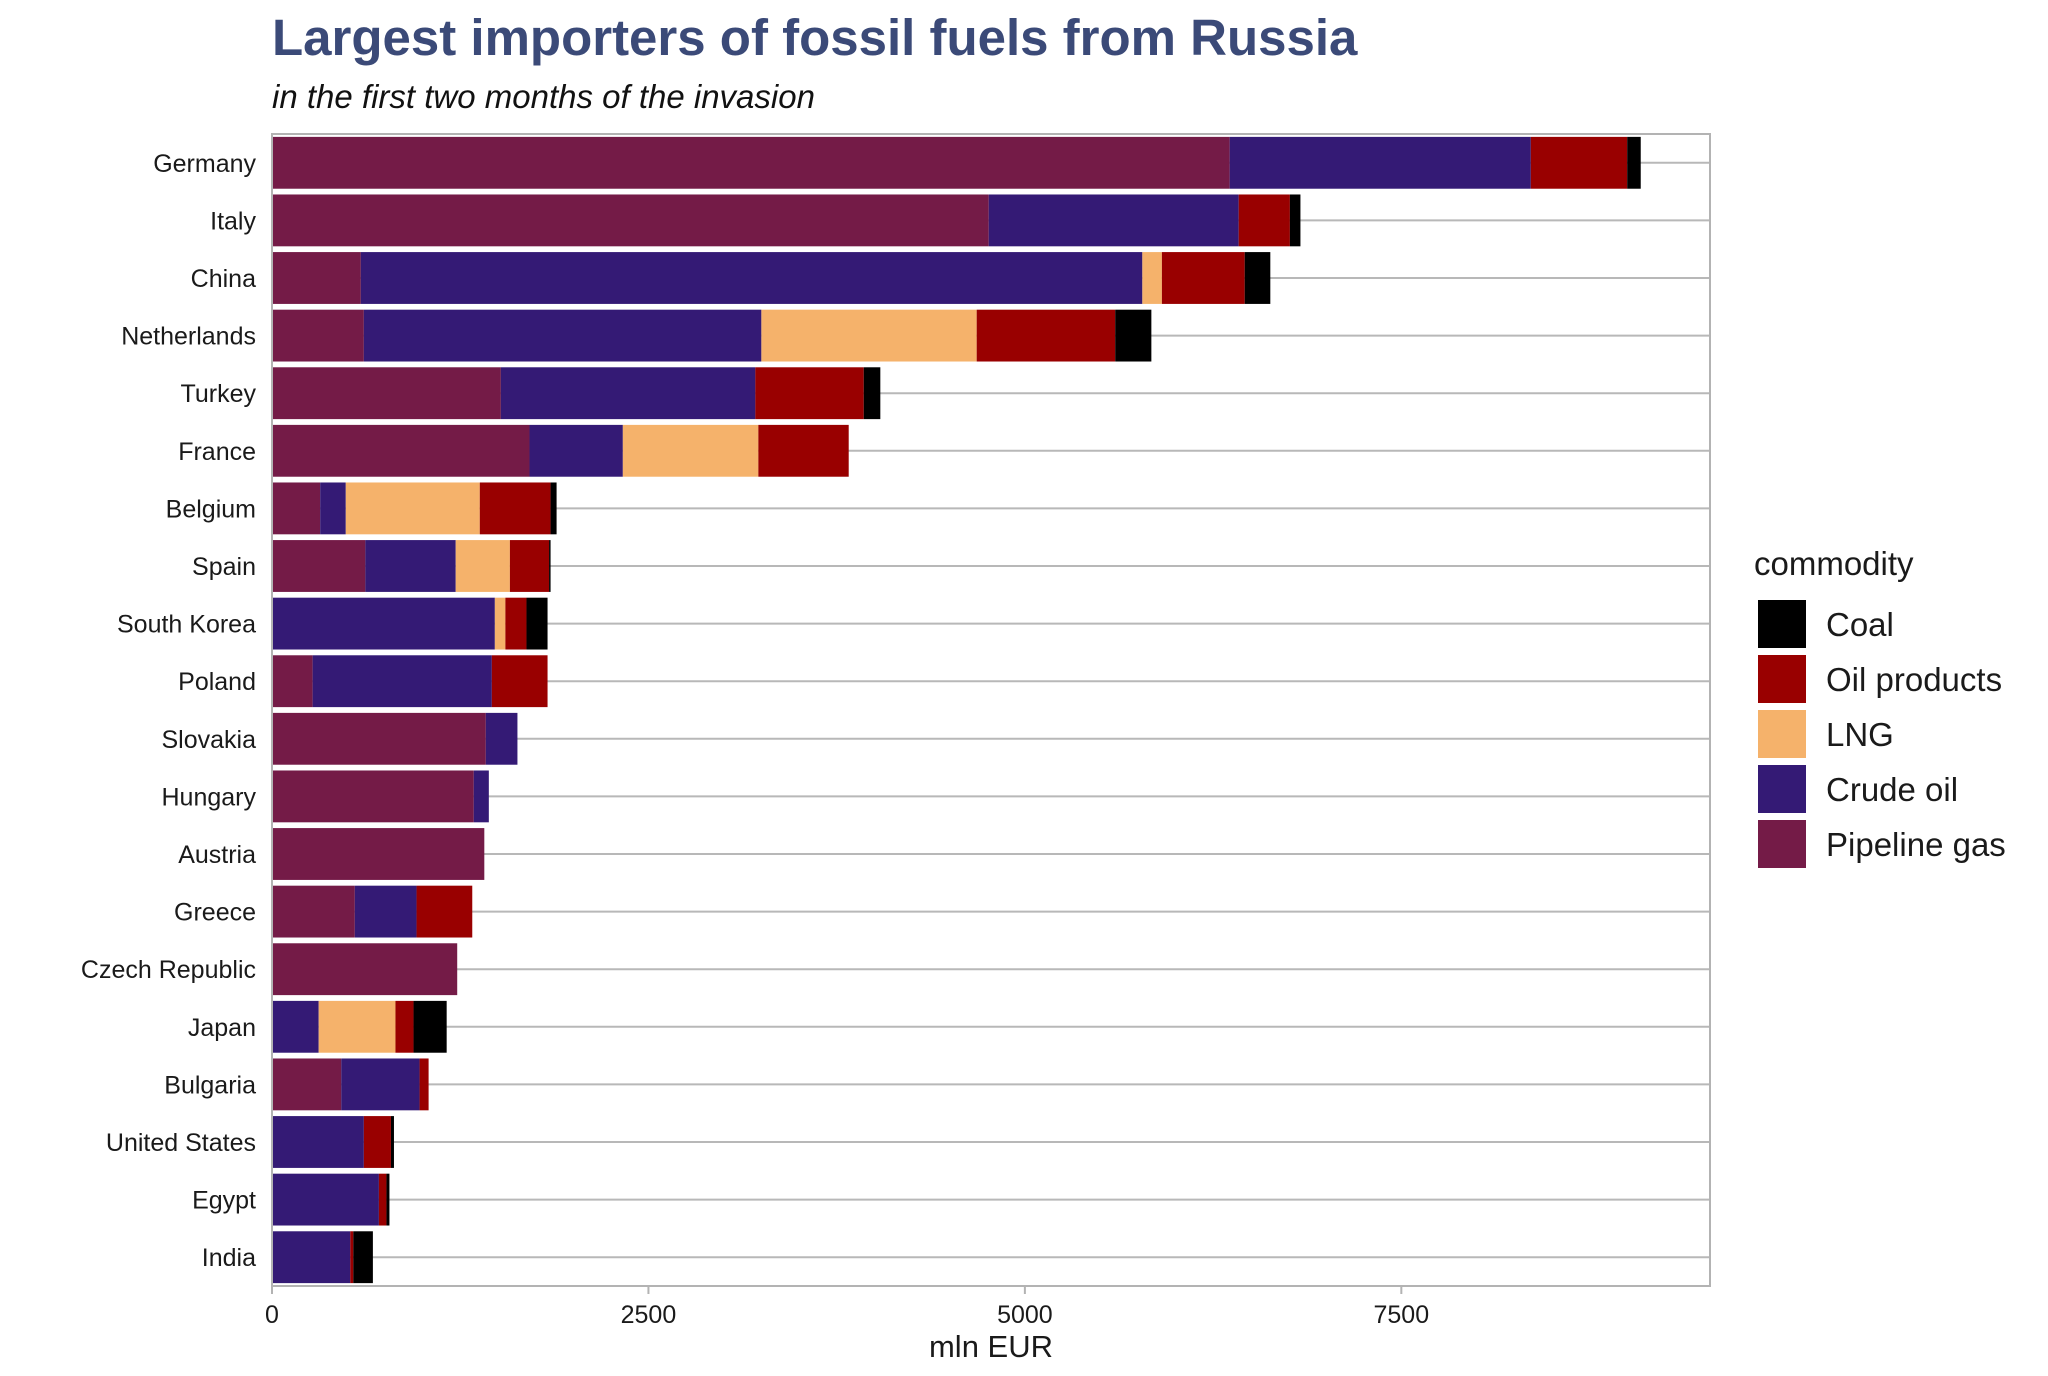 Image resolution: width=2048 pixels, height=1376 pixels. What do you see at coordinates (224, 1201) in the screenshot?
I see `category-label: Egypt` at bounding box center [224, 1201].